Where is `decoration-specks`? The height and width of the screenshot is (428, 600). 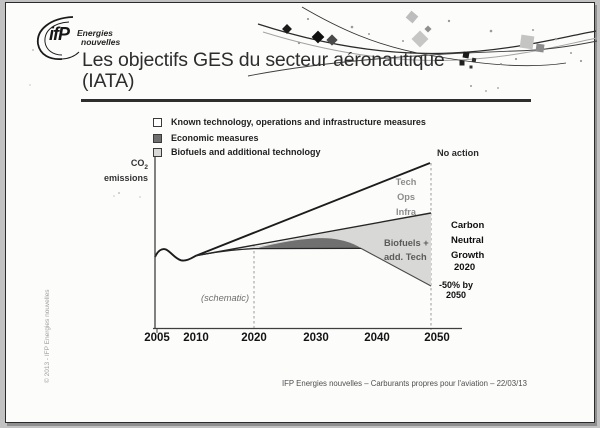 decoration-specks is located at coordinates (440, 54).